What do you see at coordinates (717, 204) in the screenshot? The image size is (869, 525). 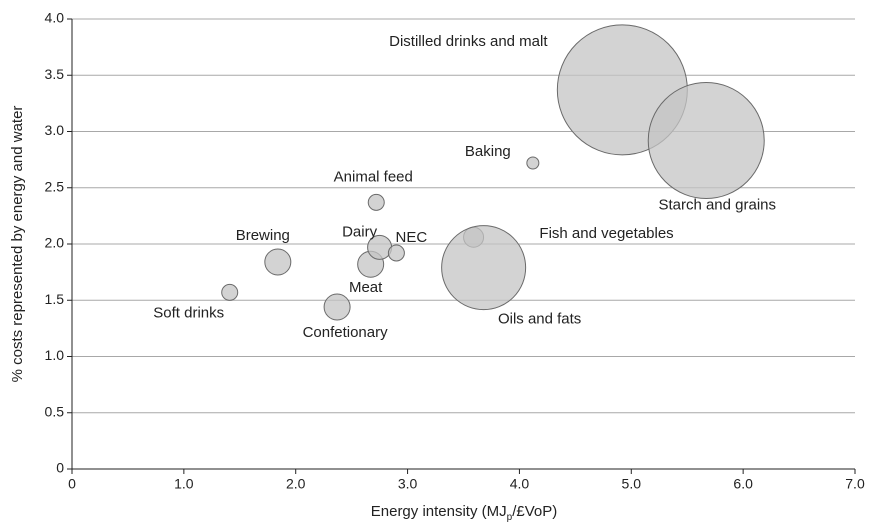 I see `bubble-label: Starch and grains` at bounding box center [717, 204].